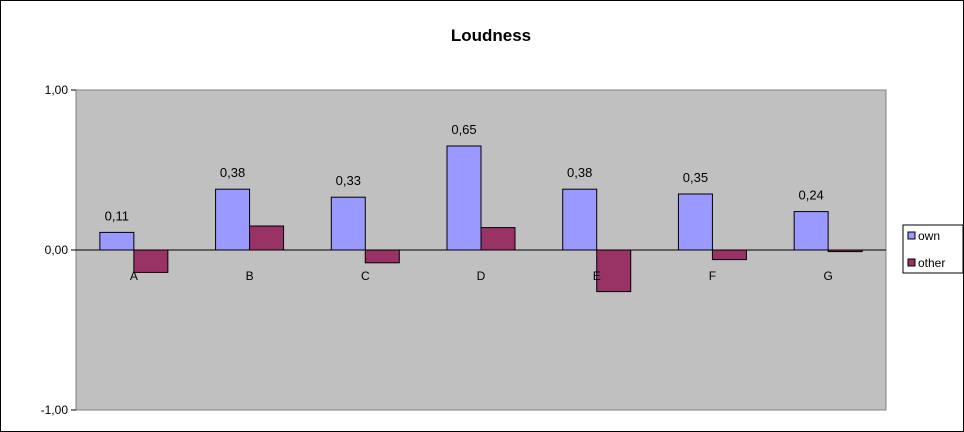  Describe the element at coordinates (382, 256) in the screenshot. I see `bar-other-C` at that location.